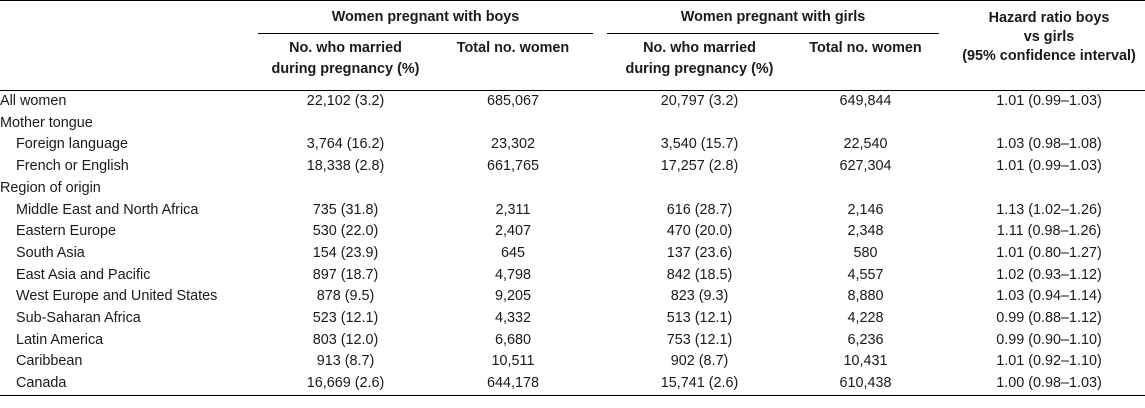 This screenshot has height=408, width=1145. What do you see at coordinates (33, 101) in the screenshot?
I see `row-label: All women` at bounding box center [33, 101].